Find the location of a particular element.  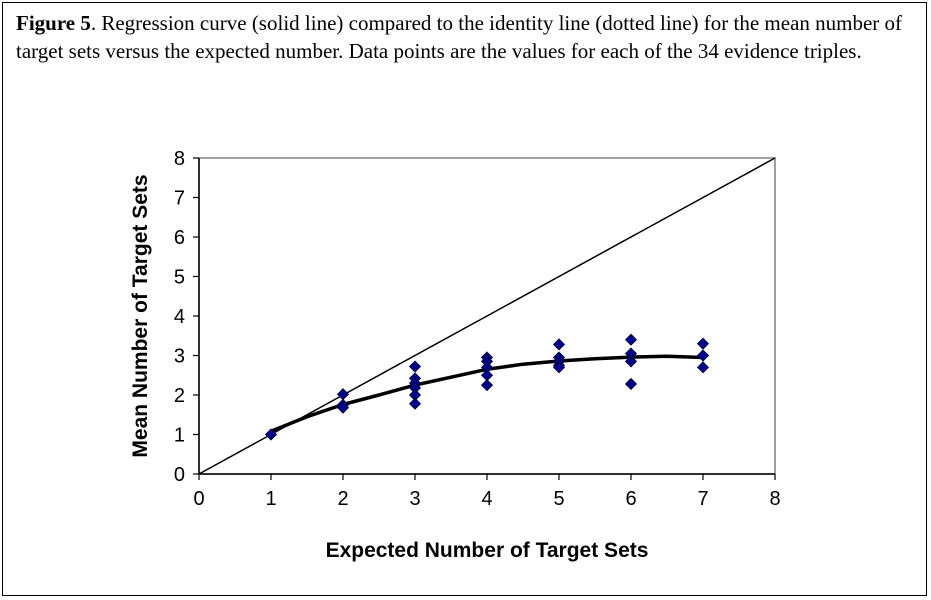

y-tick-label: 7 is located at coordinates (179, 199).